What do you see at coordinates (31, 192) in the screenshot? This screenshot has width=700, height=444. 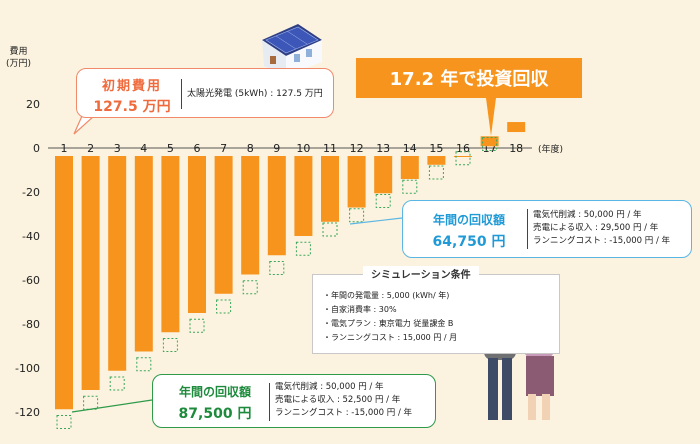 I see `y-tick-label: -20` at bounding box center [31, 192].